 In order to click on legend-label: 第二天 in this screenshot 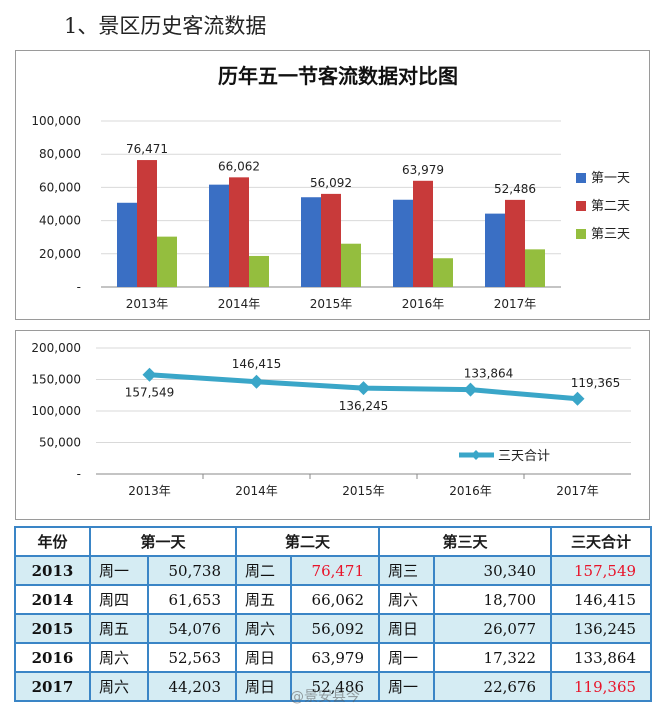, I will do `click(610, 206)`.